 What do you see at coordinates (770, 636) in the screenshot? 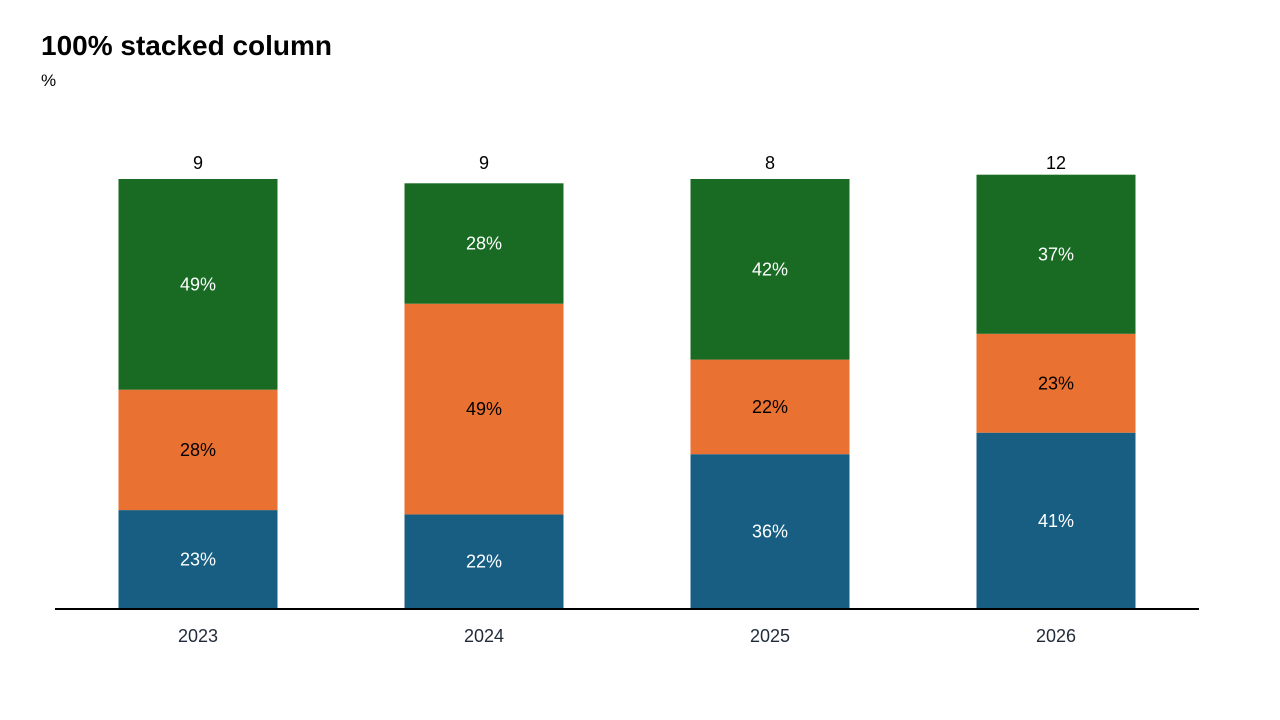
I see `x-tick-label-2025: 2025` at bounding box center [770, 636].